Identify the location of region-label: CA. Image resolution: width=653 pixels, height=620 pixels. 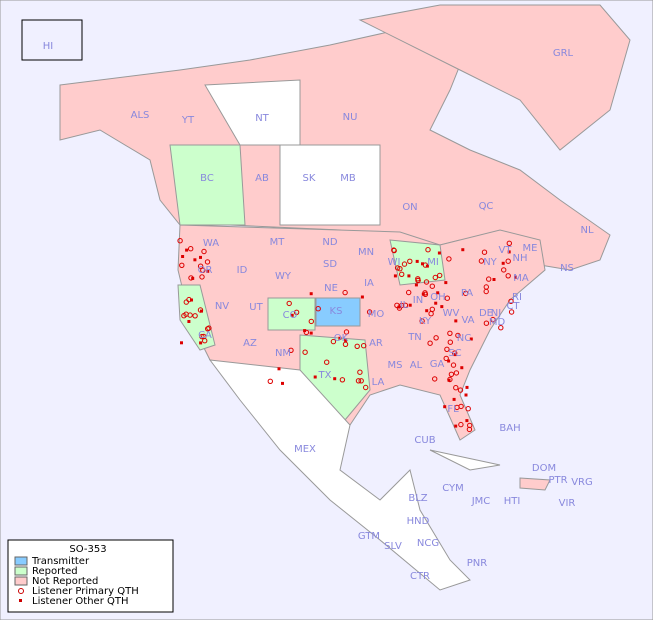
(205, 335).